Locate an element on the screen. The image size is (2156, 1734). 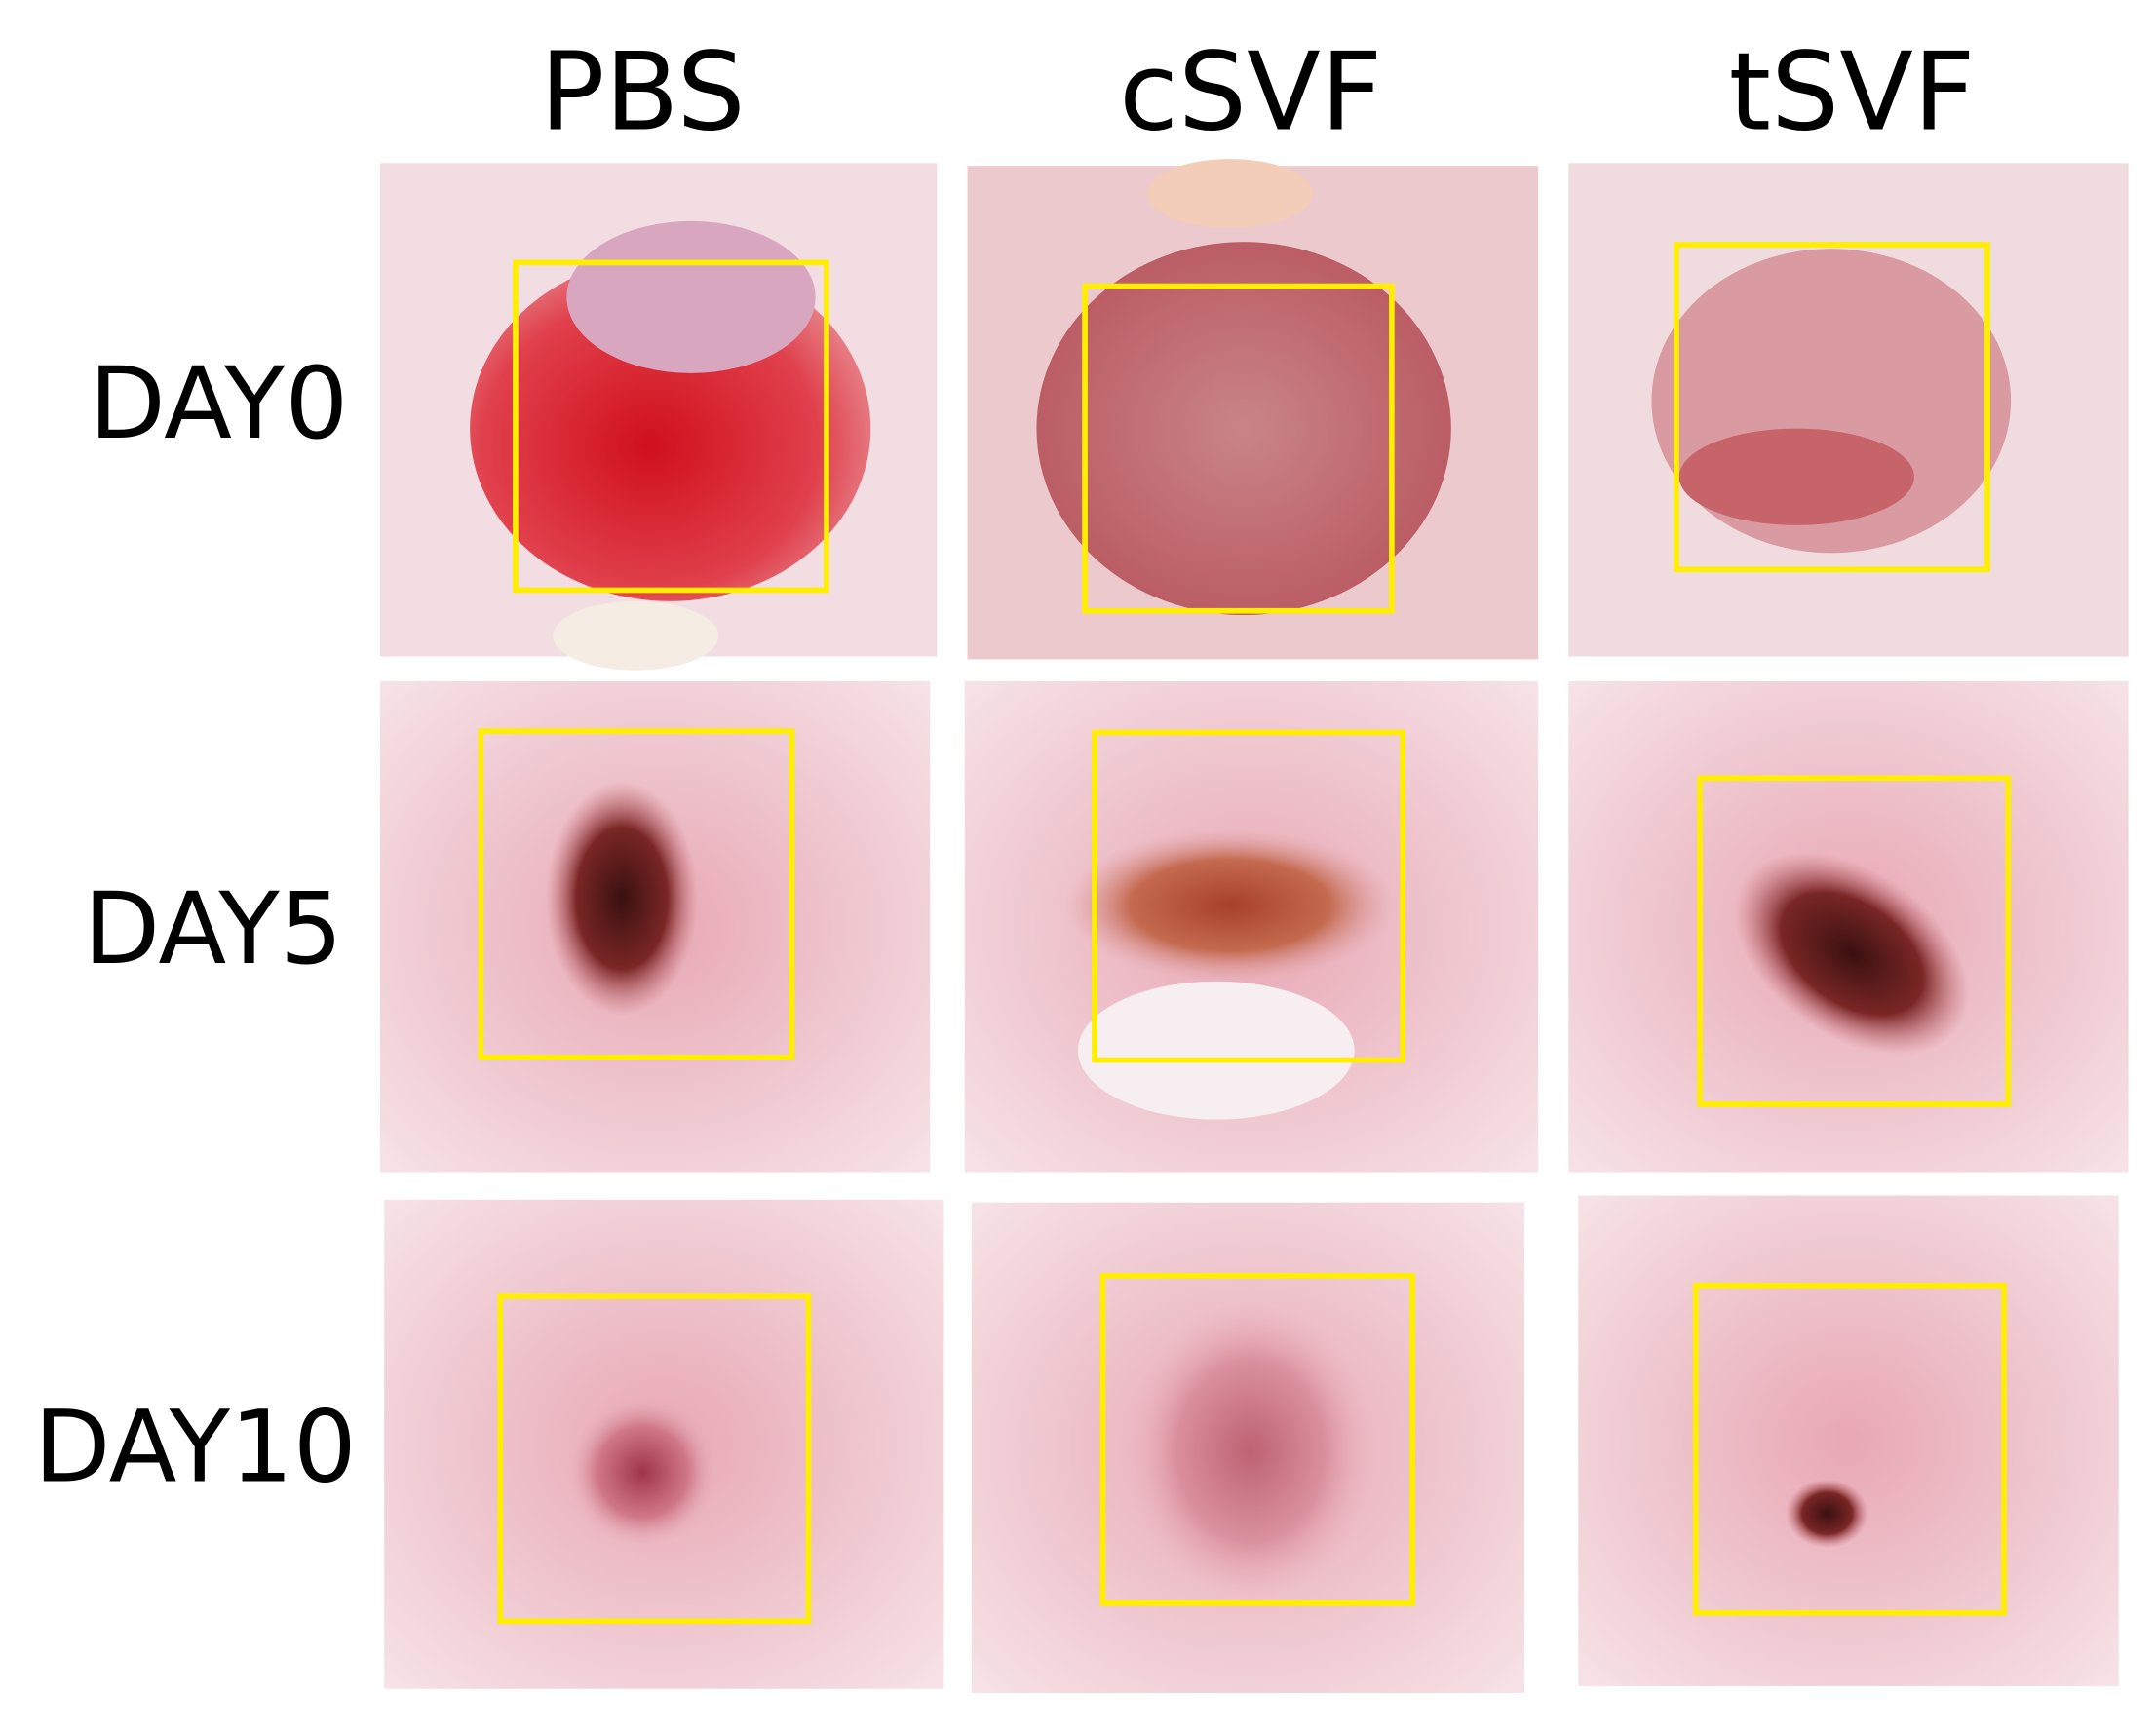
column-label: tSVF is located at coordinates (1852, 92).